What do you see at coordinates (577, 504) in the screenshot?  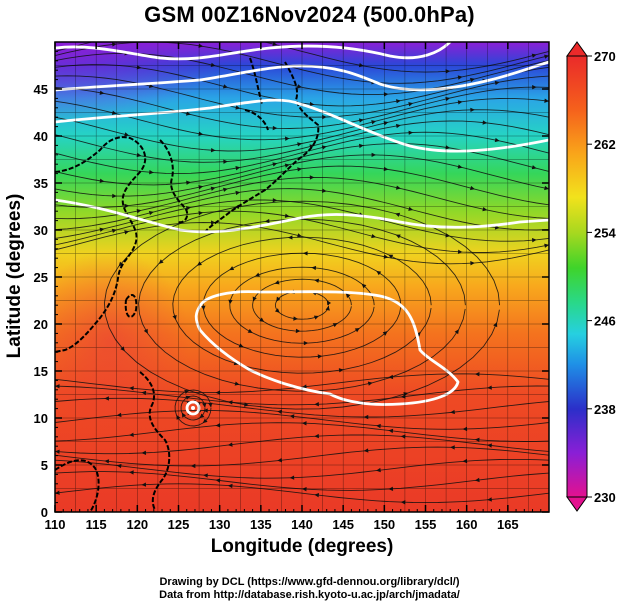 I see `colorbar-bottom-arrow` at bounding box center [577, 504].